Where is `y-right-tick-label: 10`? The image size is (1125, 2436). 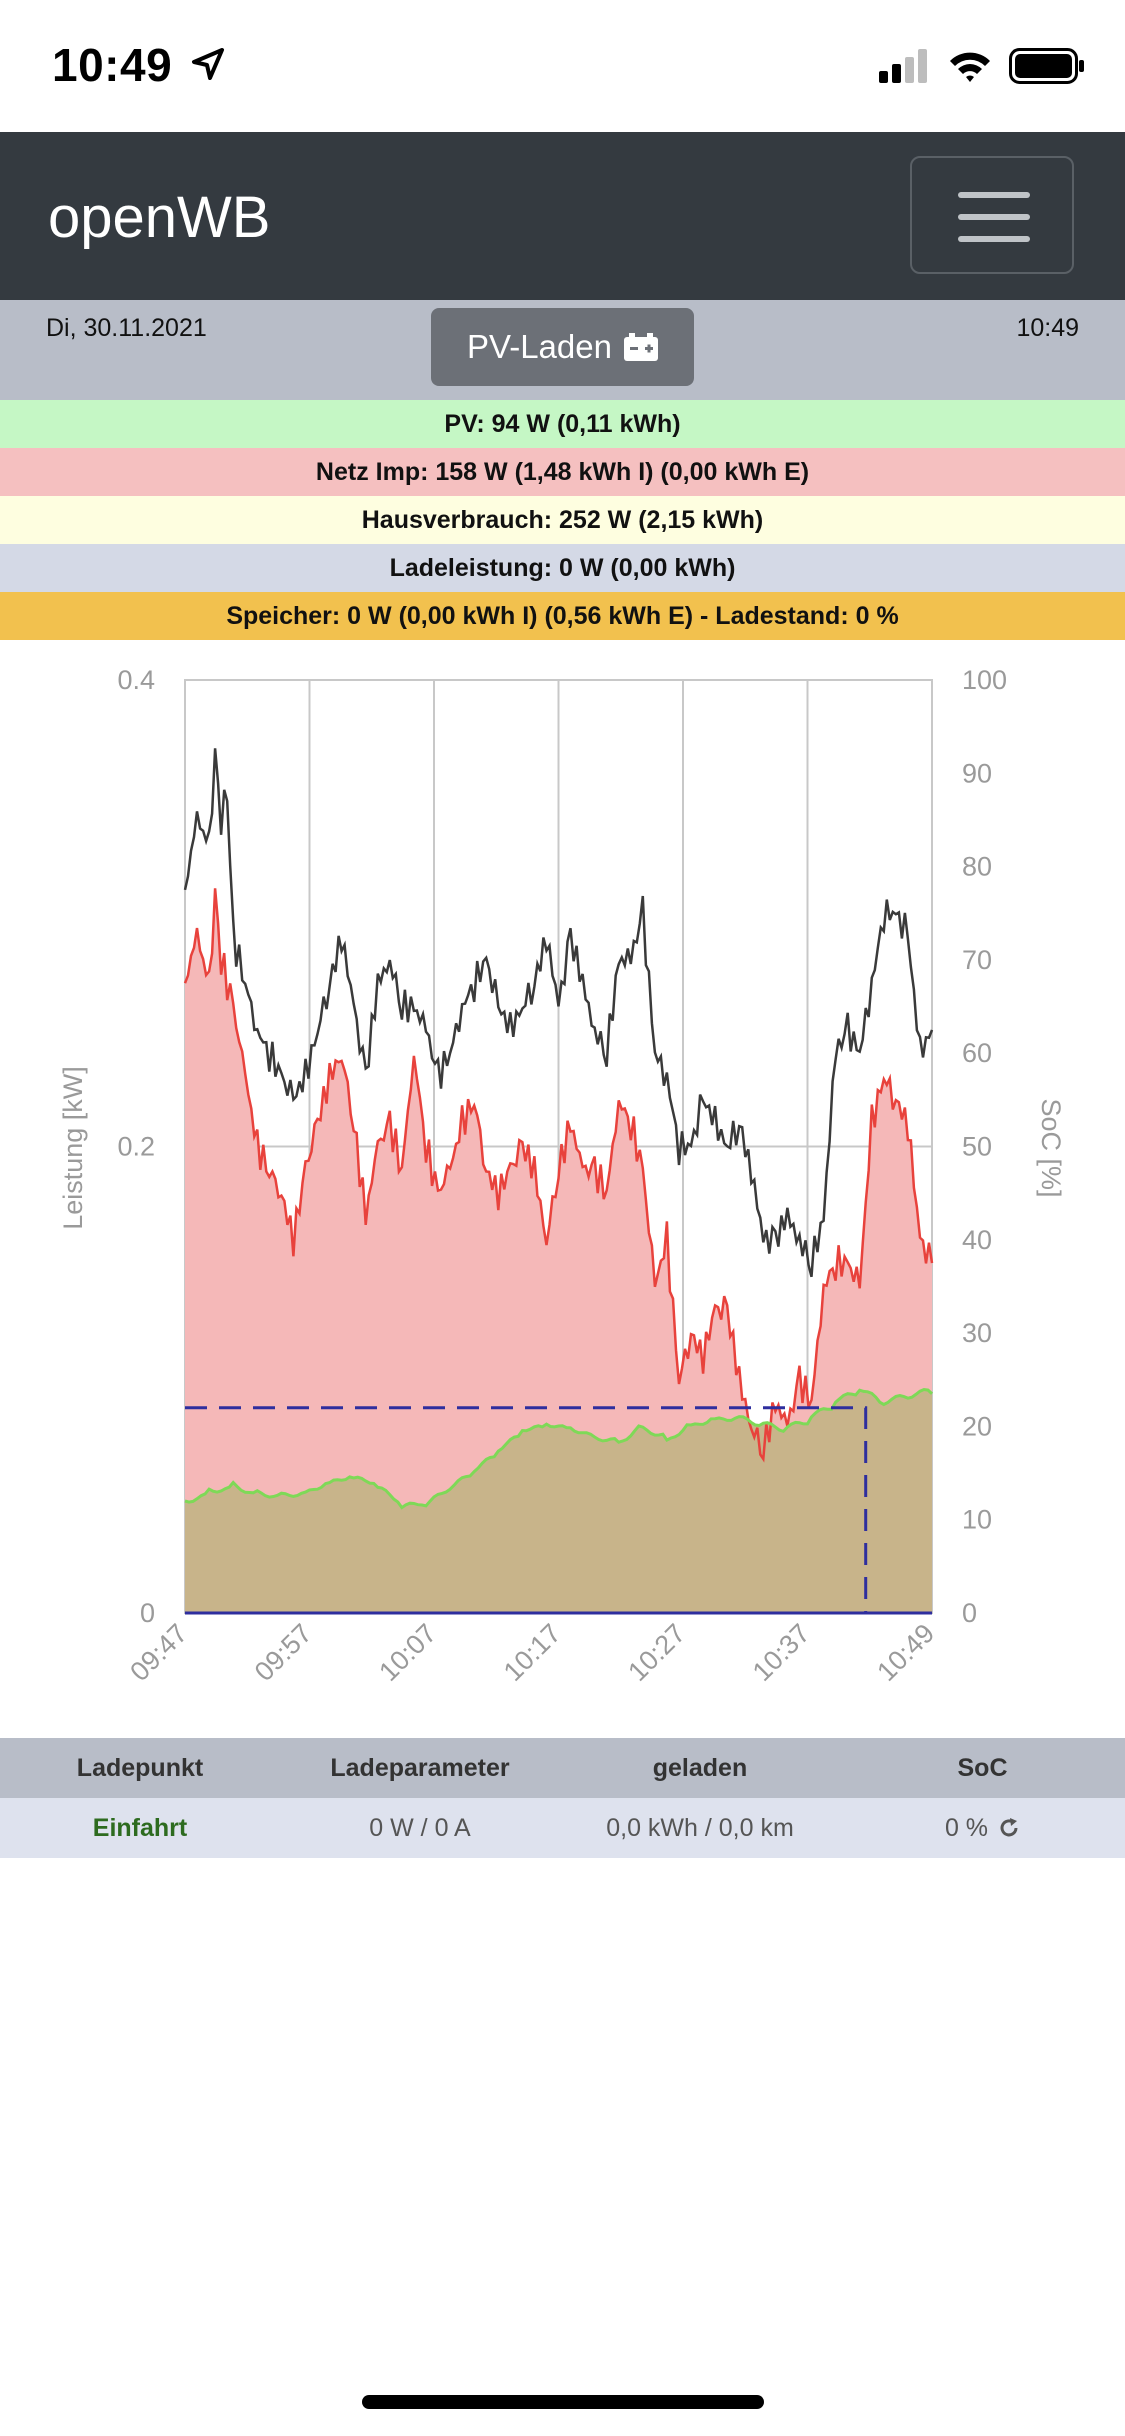
y-right-tick-label: 10 is located at coordinates (977, 1520).